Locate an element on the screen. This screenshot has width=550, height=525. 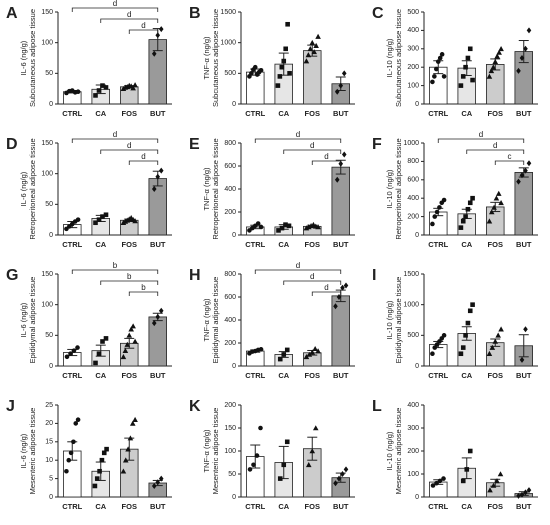
y-tick-label: 500 is located at coordinates (413, 12).